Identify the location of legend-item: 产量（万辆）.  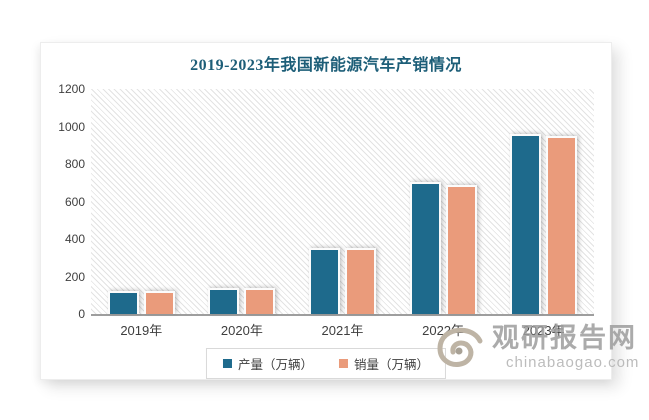
(267, 363).